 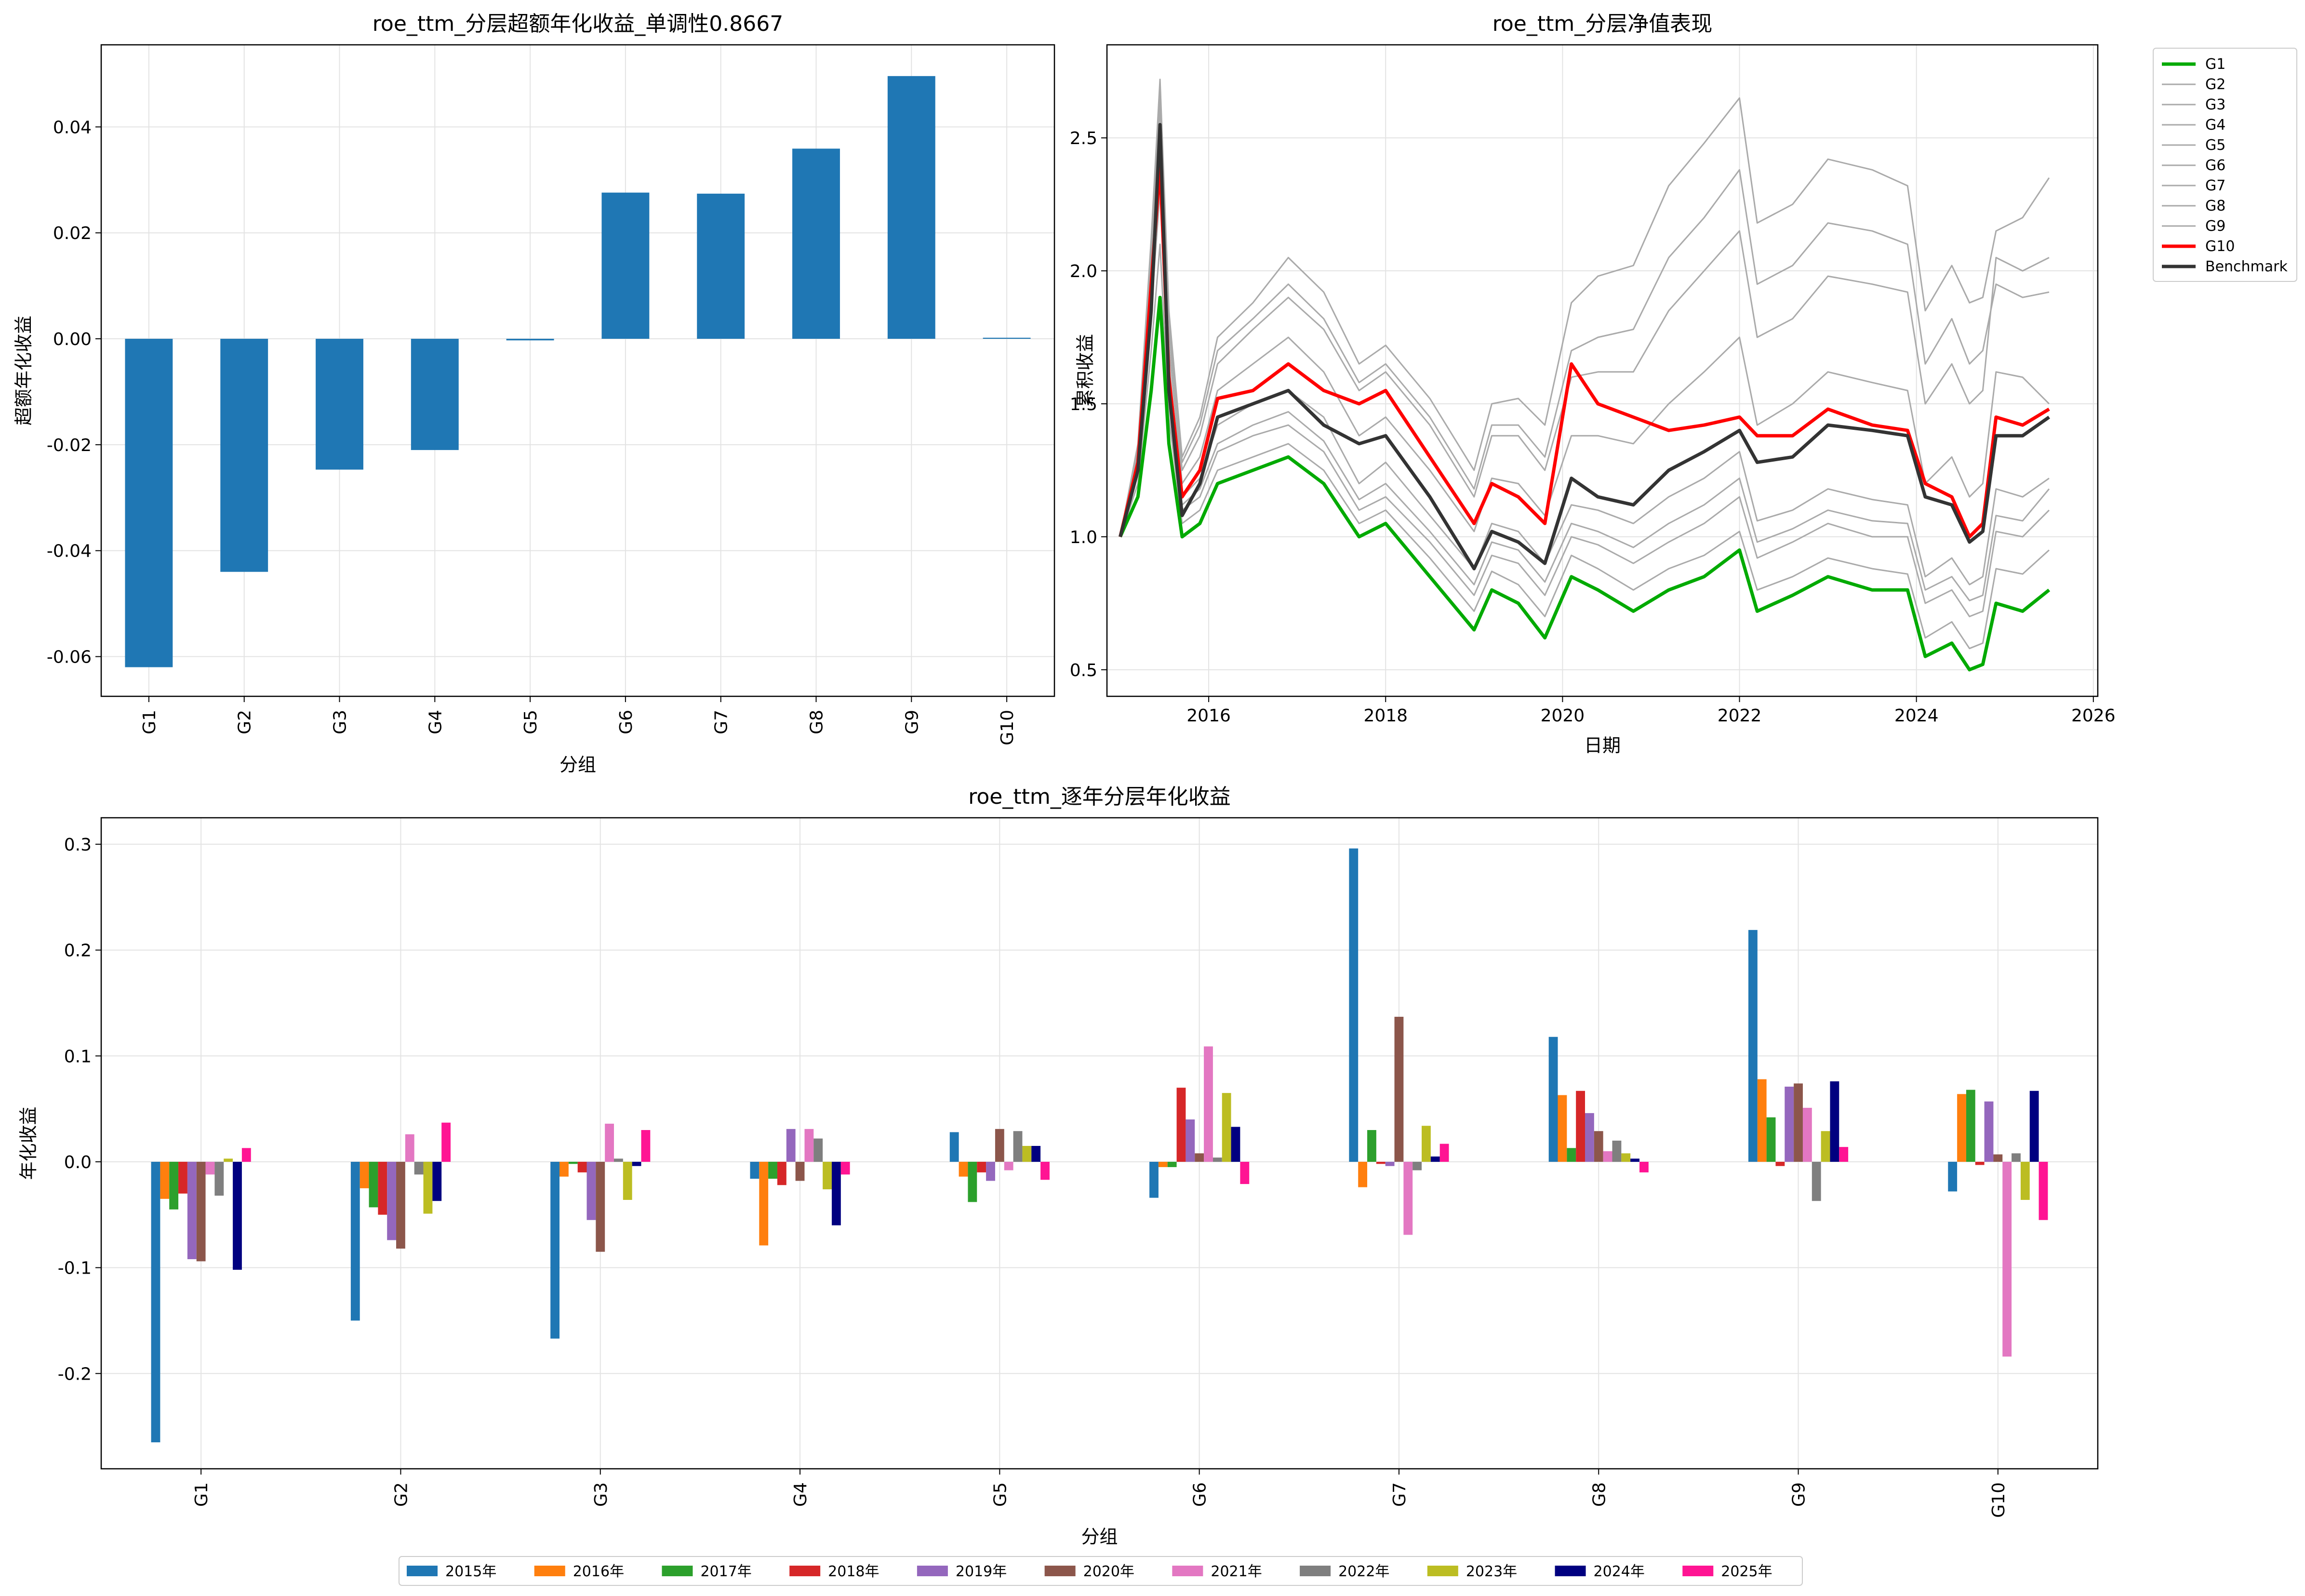 I want to click on legend-label-2017年: 2017年, so click(x=725, y=1571).